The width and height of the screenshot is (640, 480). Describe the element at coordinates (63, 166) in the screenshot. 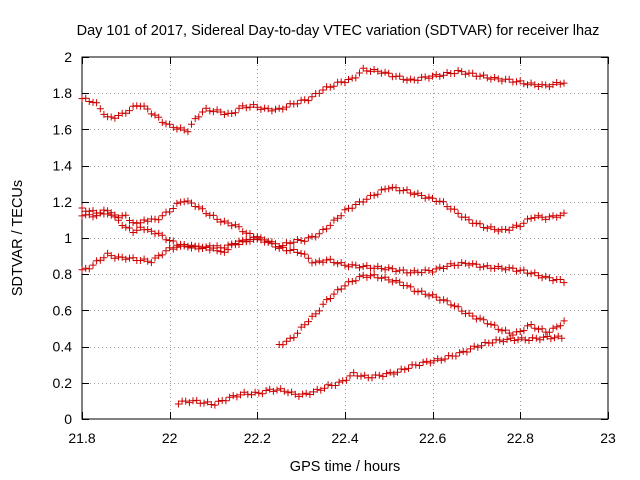

I see `y-tick-label: 1.4` at that location.